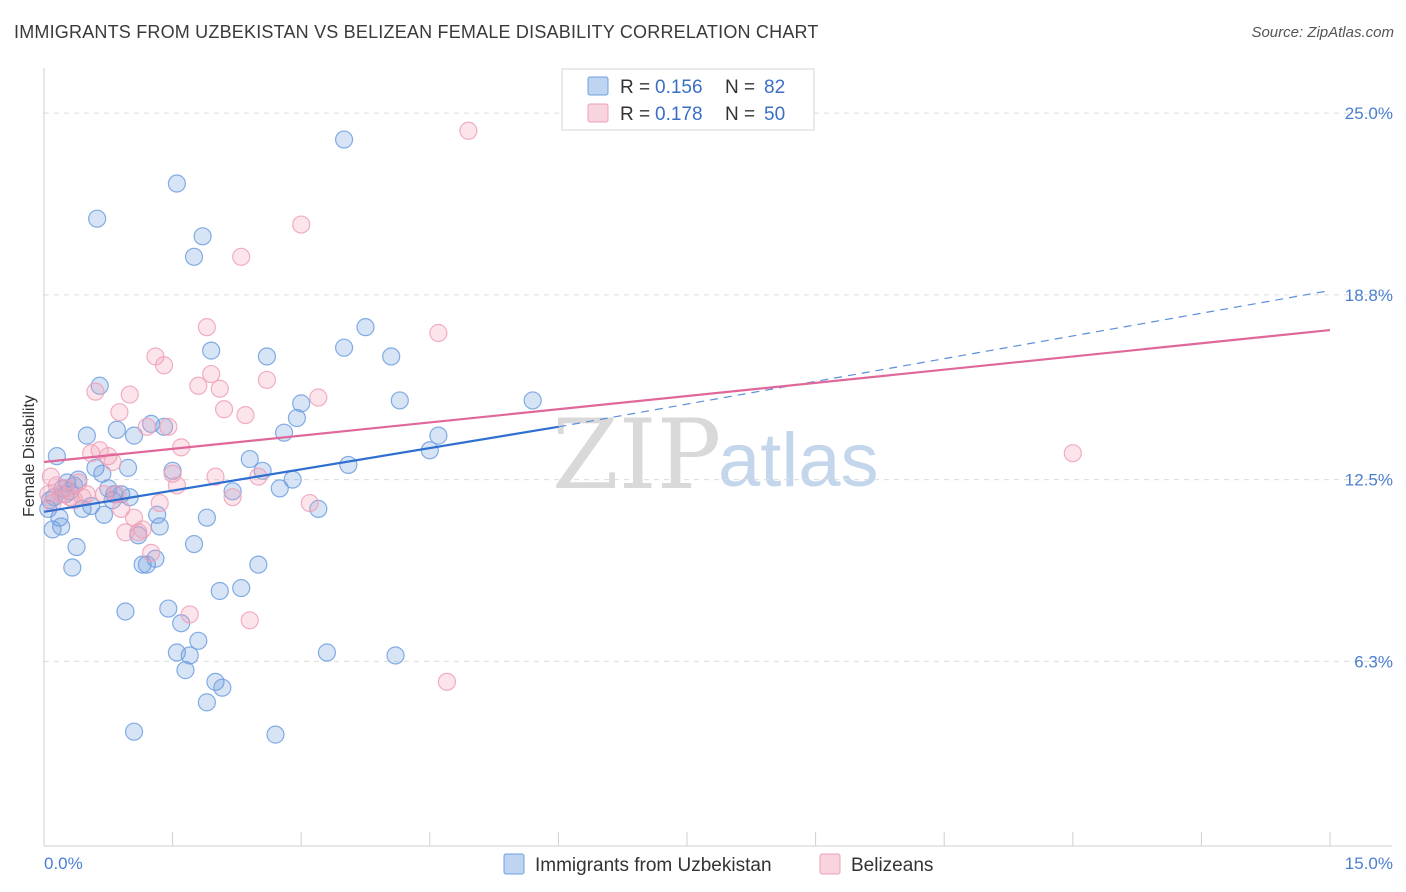 This screenshot has height=892, width=1406. I want to click on bottom-legend-label-uzbekistan: Immigrants from Uzbekistan, so click(653, 865).